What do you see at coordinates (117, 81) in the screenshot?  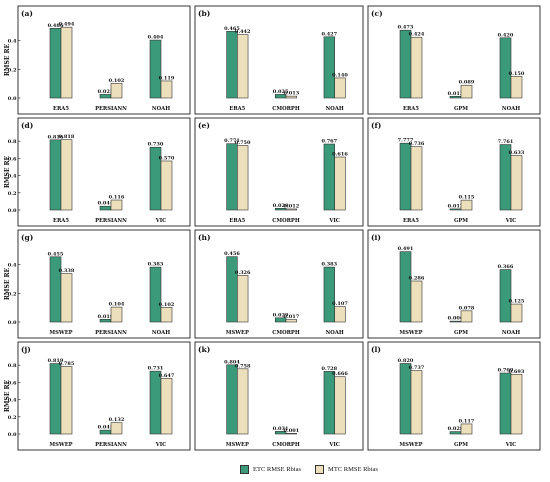 I see `bar-value-label: 0.102` at bounding box center [117, 81].